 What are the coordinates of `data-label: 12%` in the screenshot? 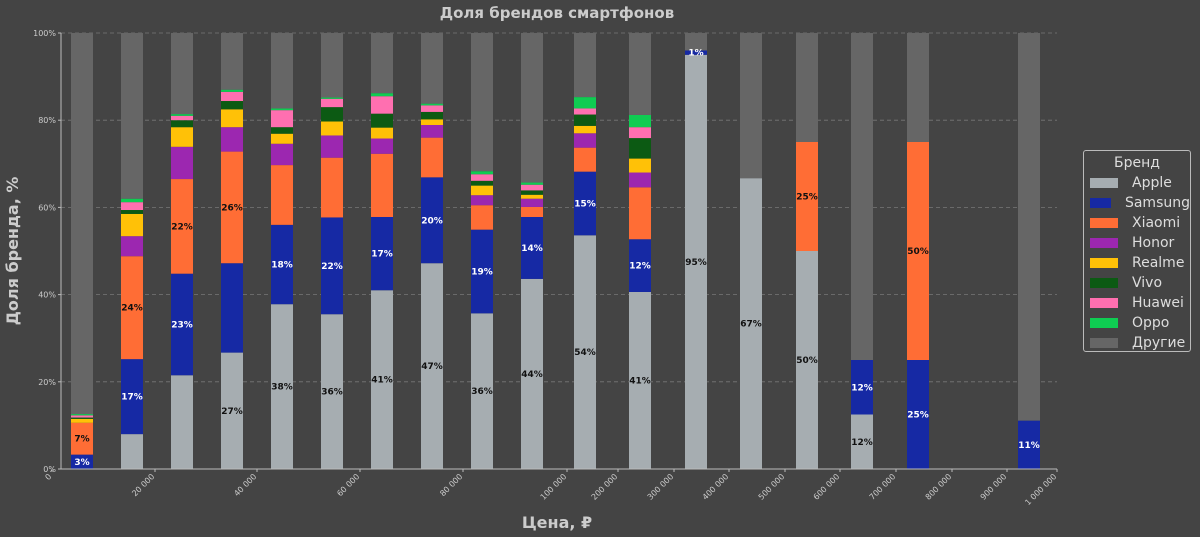 It's located at (862, 388).